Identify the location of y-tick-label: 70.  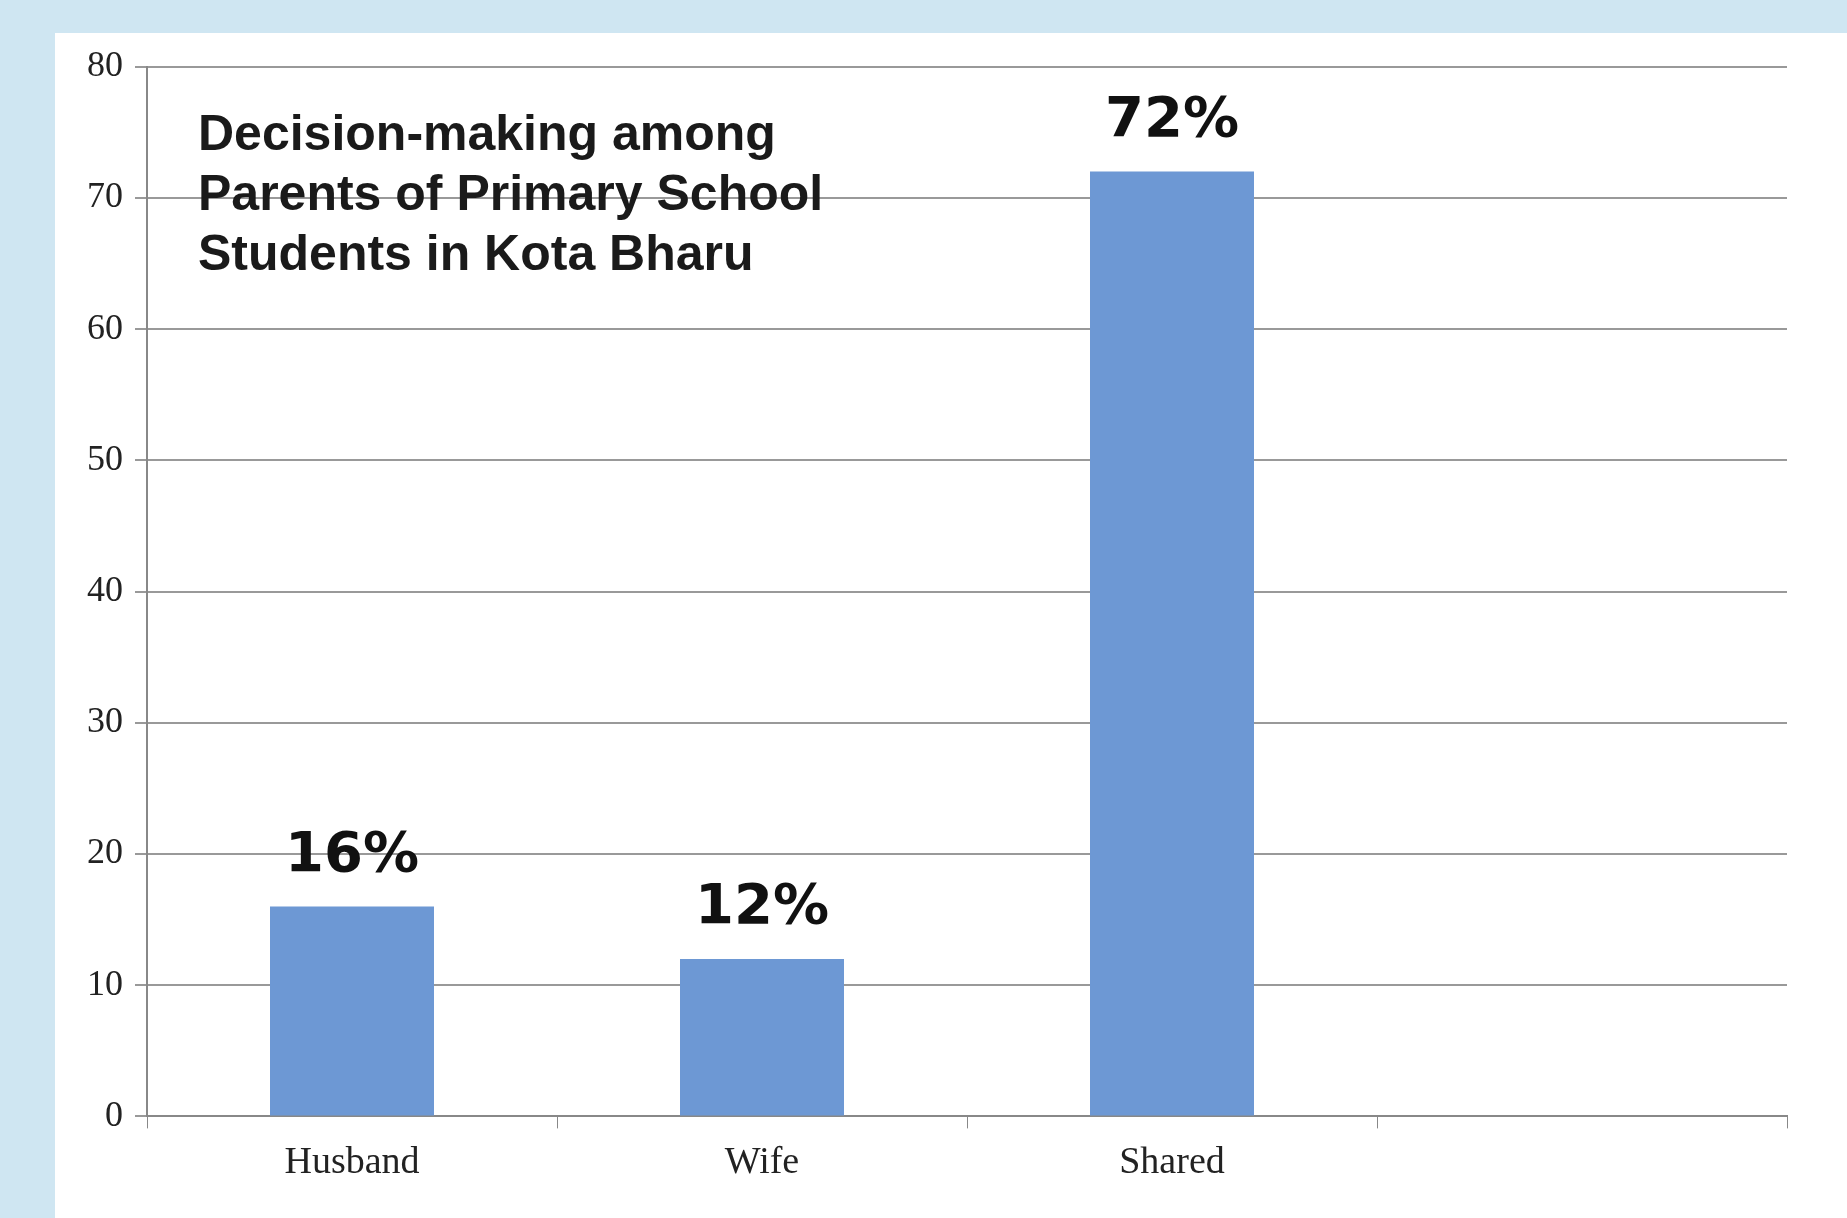
(105, 195).